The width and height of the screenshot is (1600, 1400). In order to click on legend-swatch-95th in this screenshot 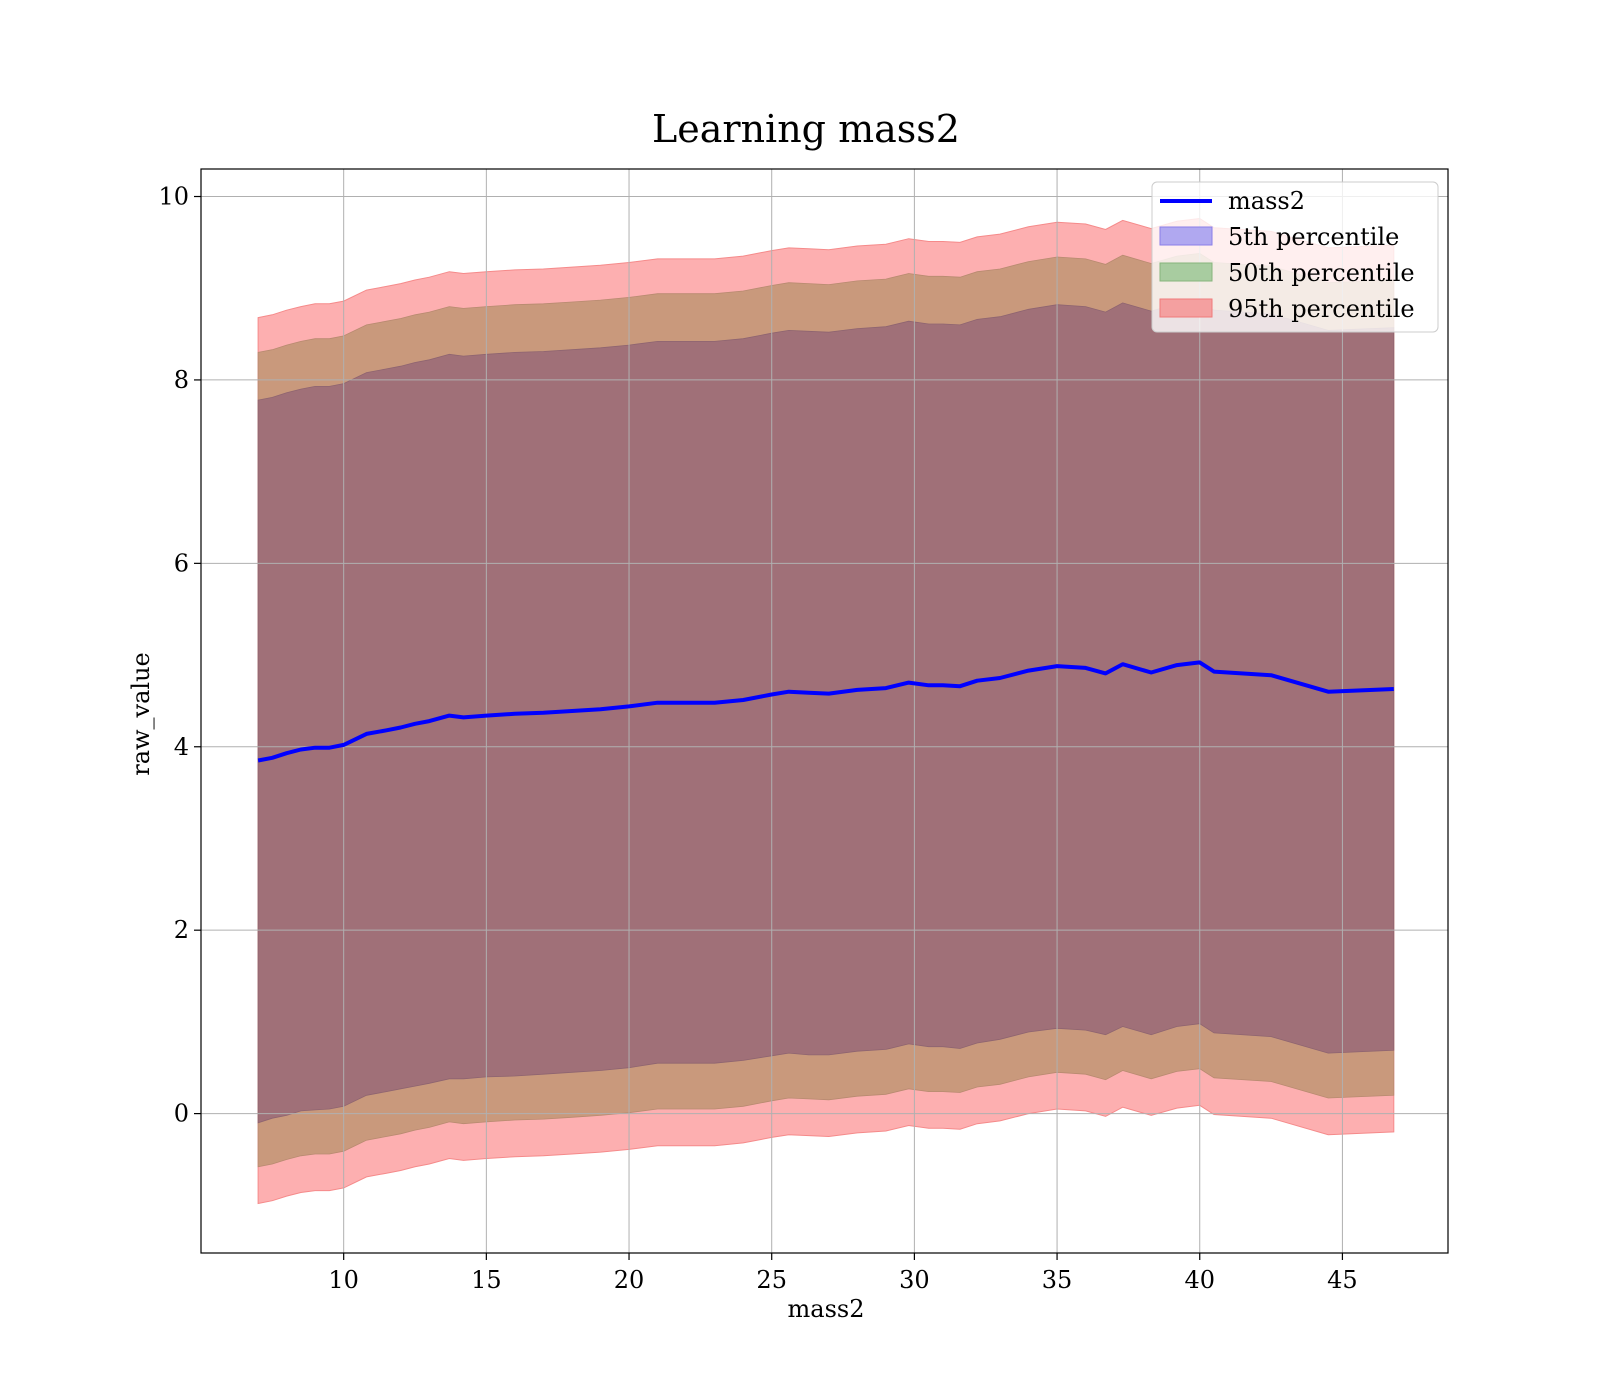, I will do `click(1186, 308)`.